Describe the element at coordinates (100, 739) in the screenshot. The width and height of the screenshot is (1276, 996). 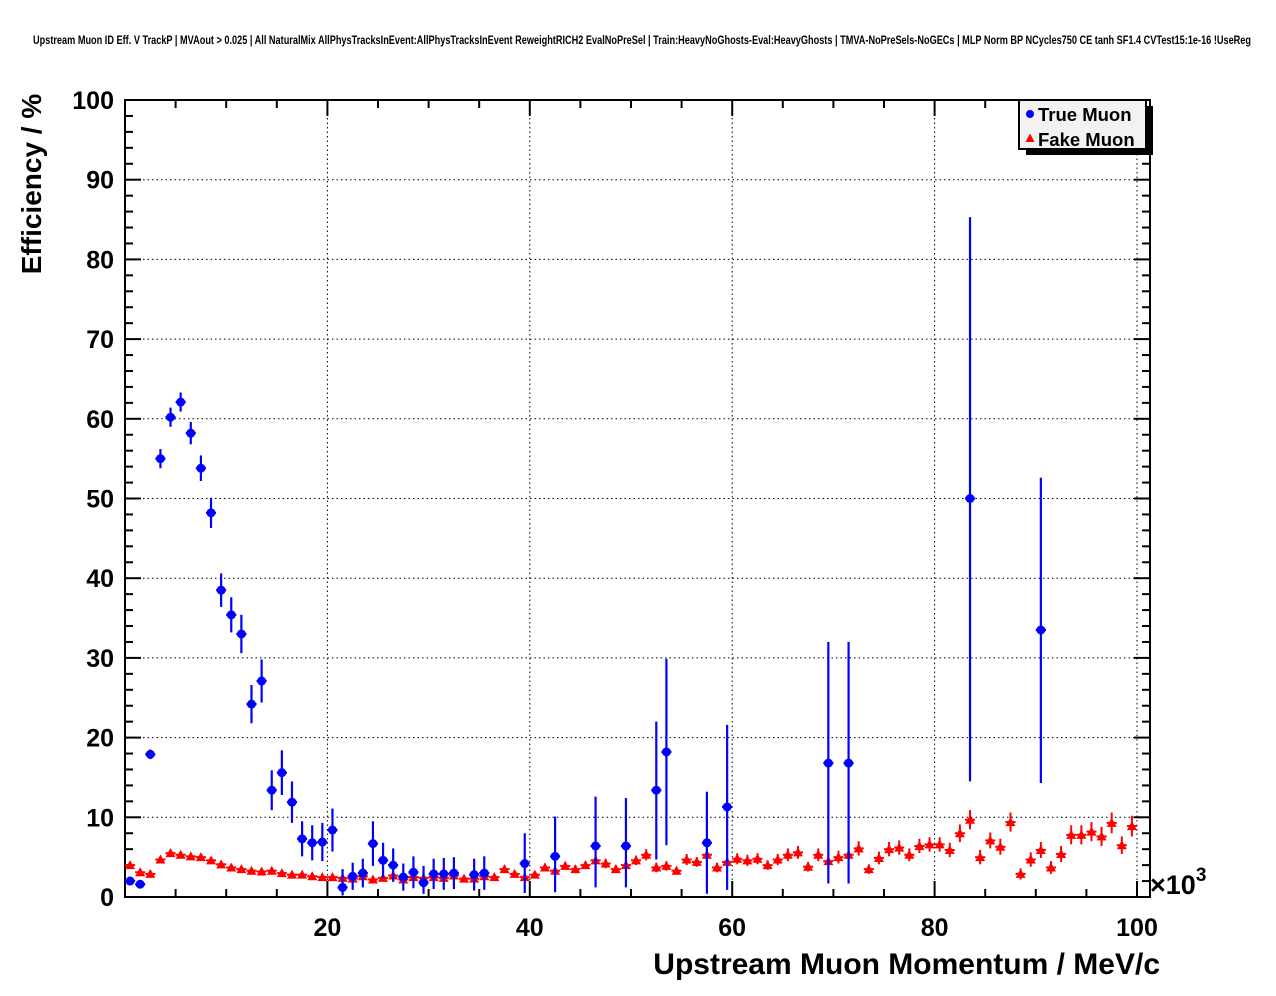
I see `y-tick-label: 20` at that location.